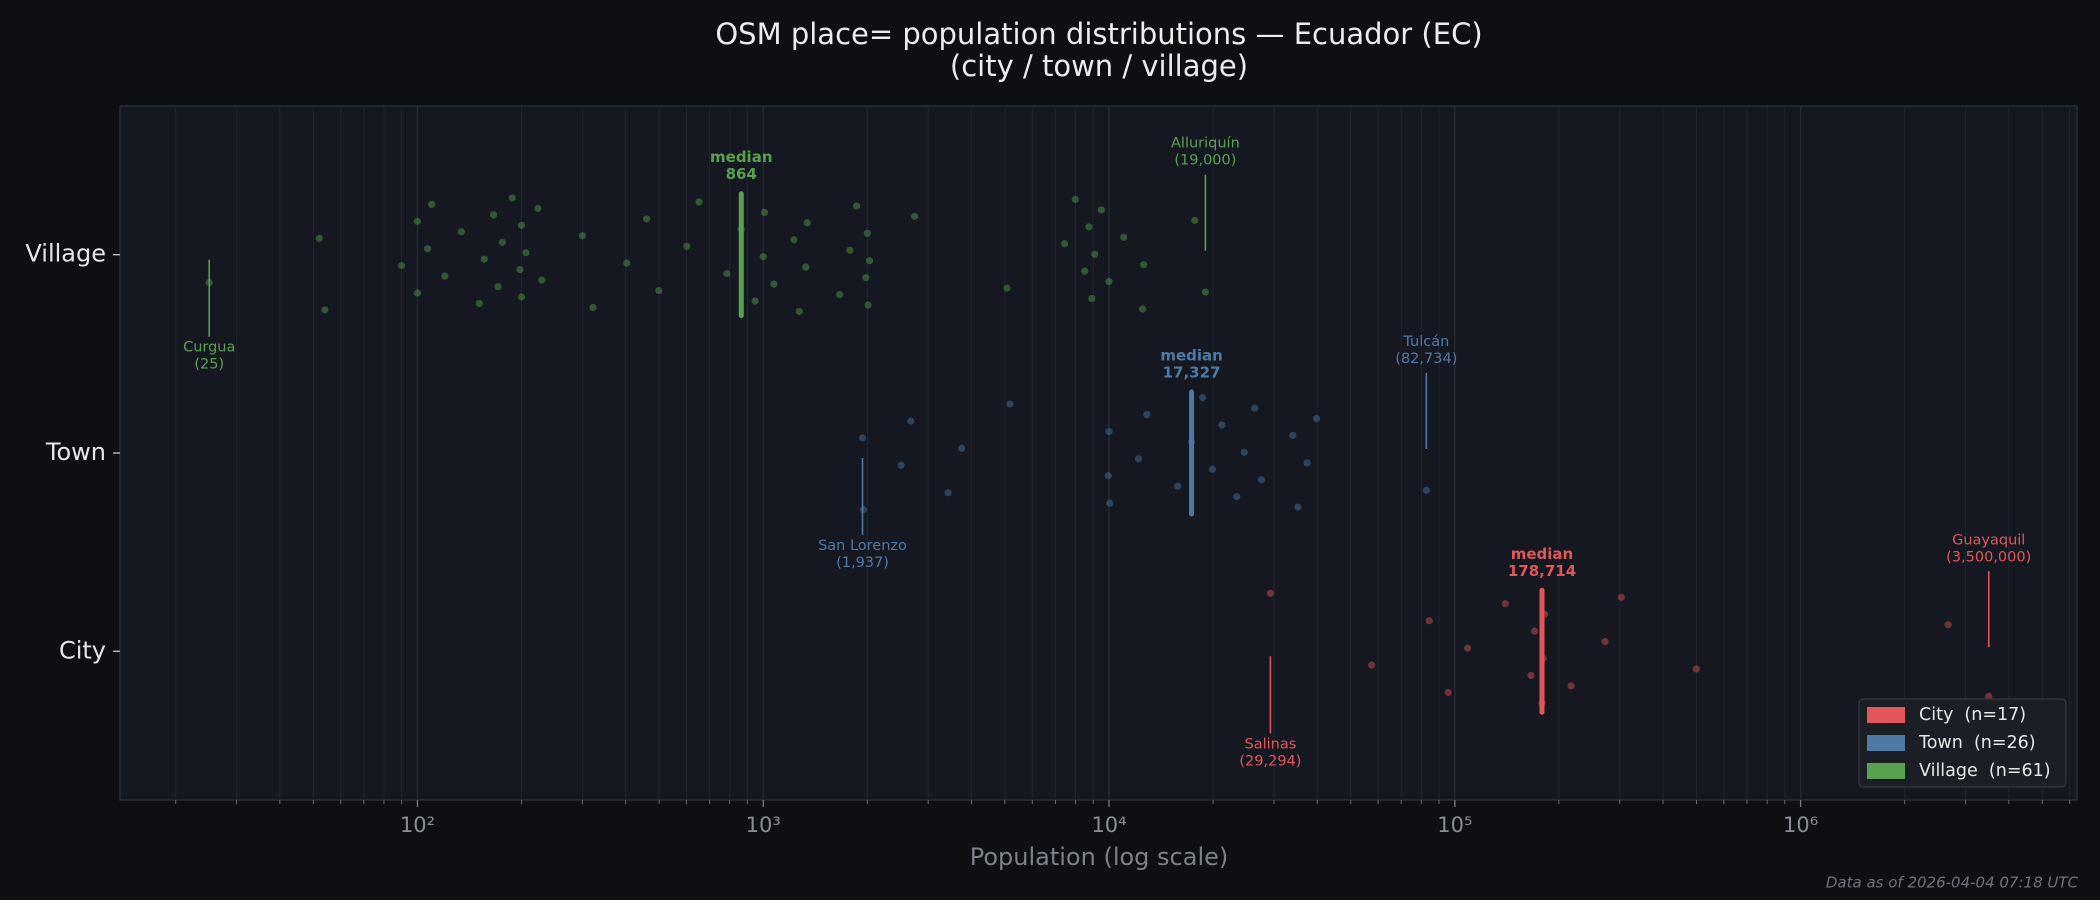 This screenshot has width=2100, height=900. What do you see at coordinates (1192, 373) in the screenshot?
I see `median-value: 17,327` at bounding box center [1192, 373].